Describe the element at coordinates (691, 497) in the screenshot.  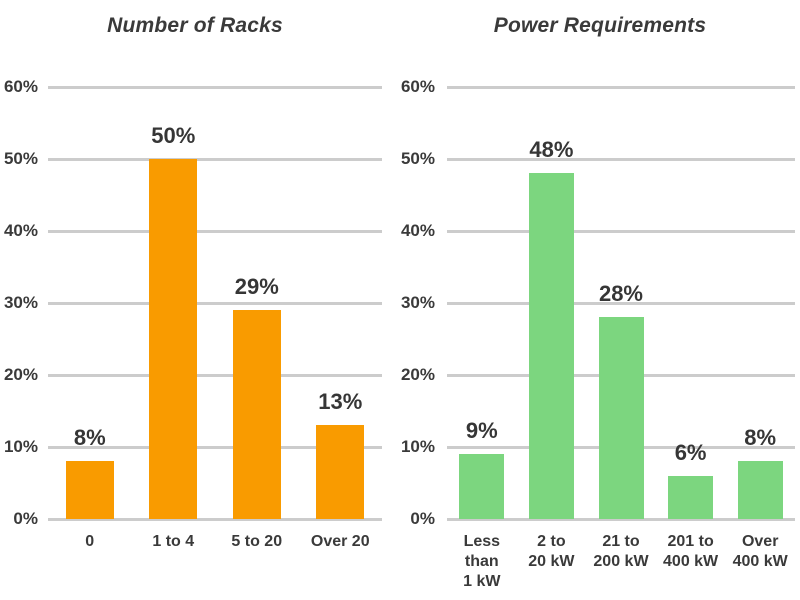
I see `bar-201-to-400-kw` at that location.